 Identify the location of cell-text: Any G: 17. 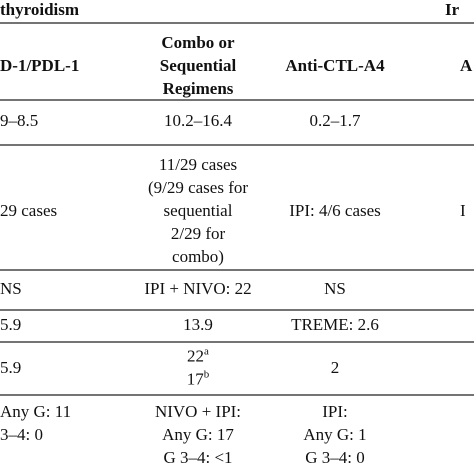
(198, 434).